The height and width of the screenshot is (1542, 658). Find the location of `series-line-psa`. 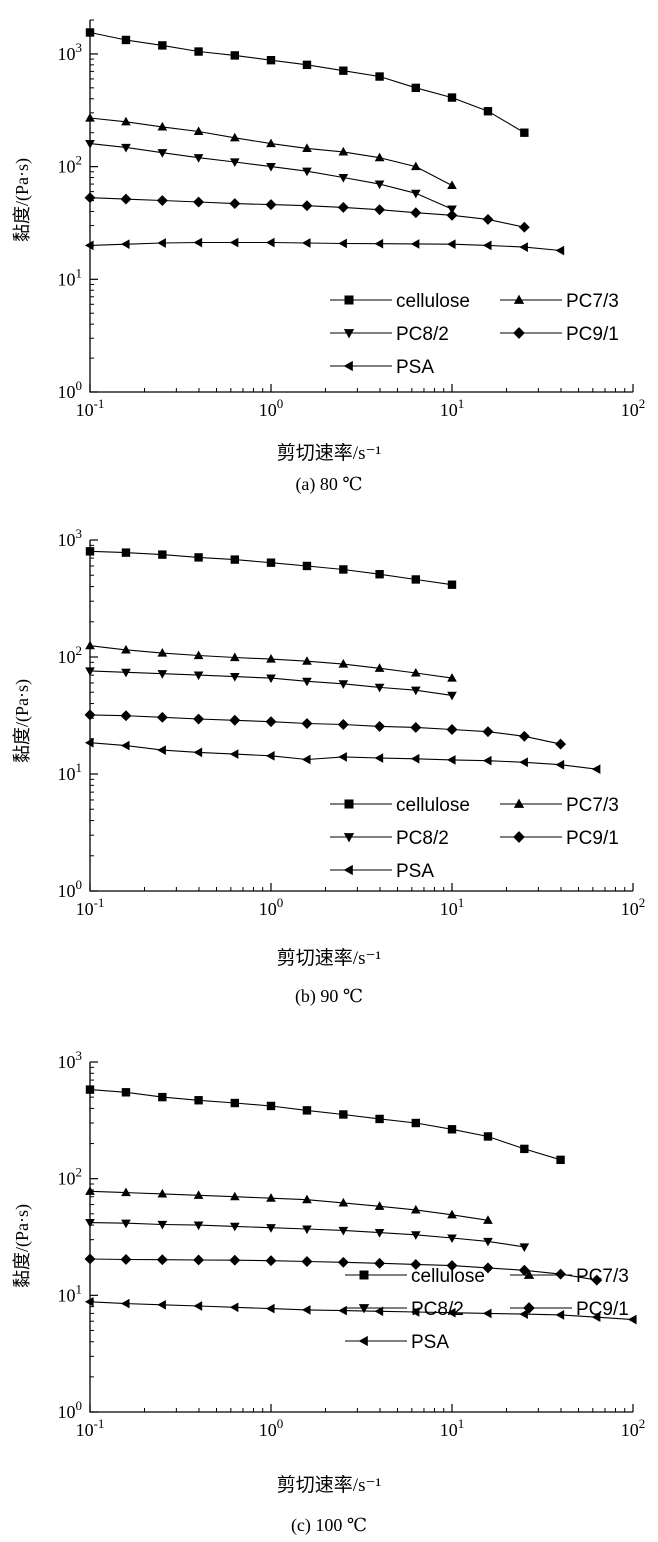

series-line-psa is located at coordinates (325, 246).